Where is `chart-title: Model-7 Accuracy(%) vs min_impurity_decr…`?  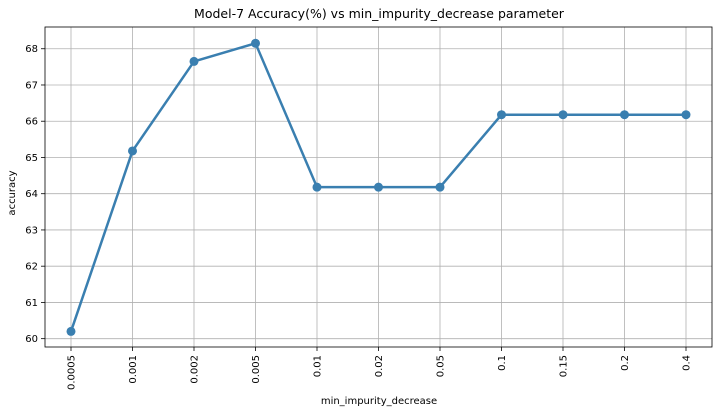
chart-title: Model-7 Accuracy(%) vs min_impurity_decr… is located at coordinates (379, 13).